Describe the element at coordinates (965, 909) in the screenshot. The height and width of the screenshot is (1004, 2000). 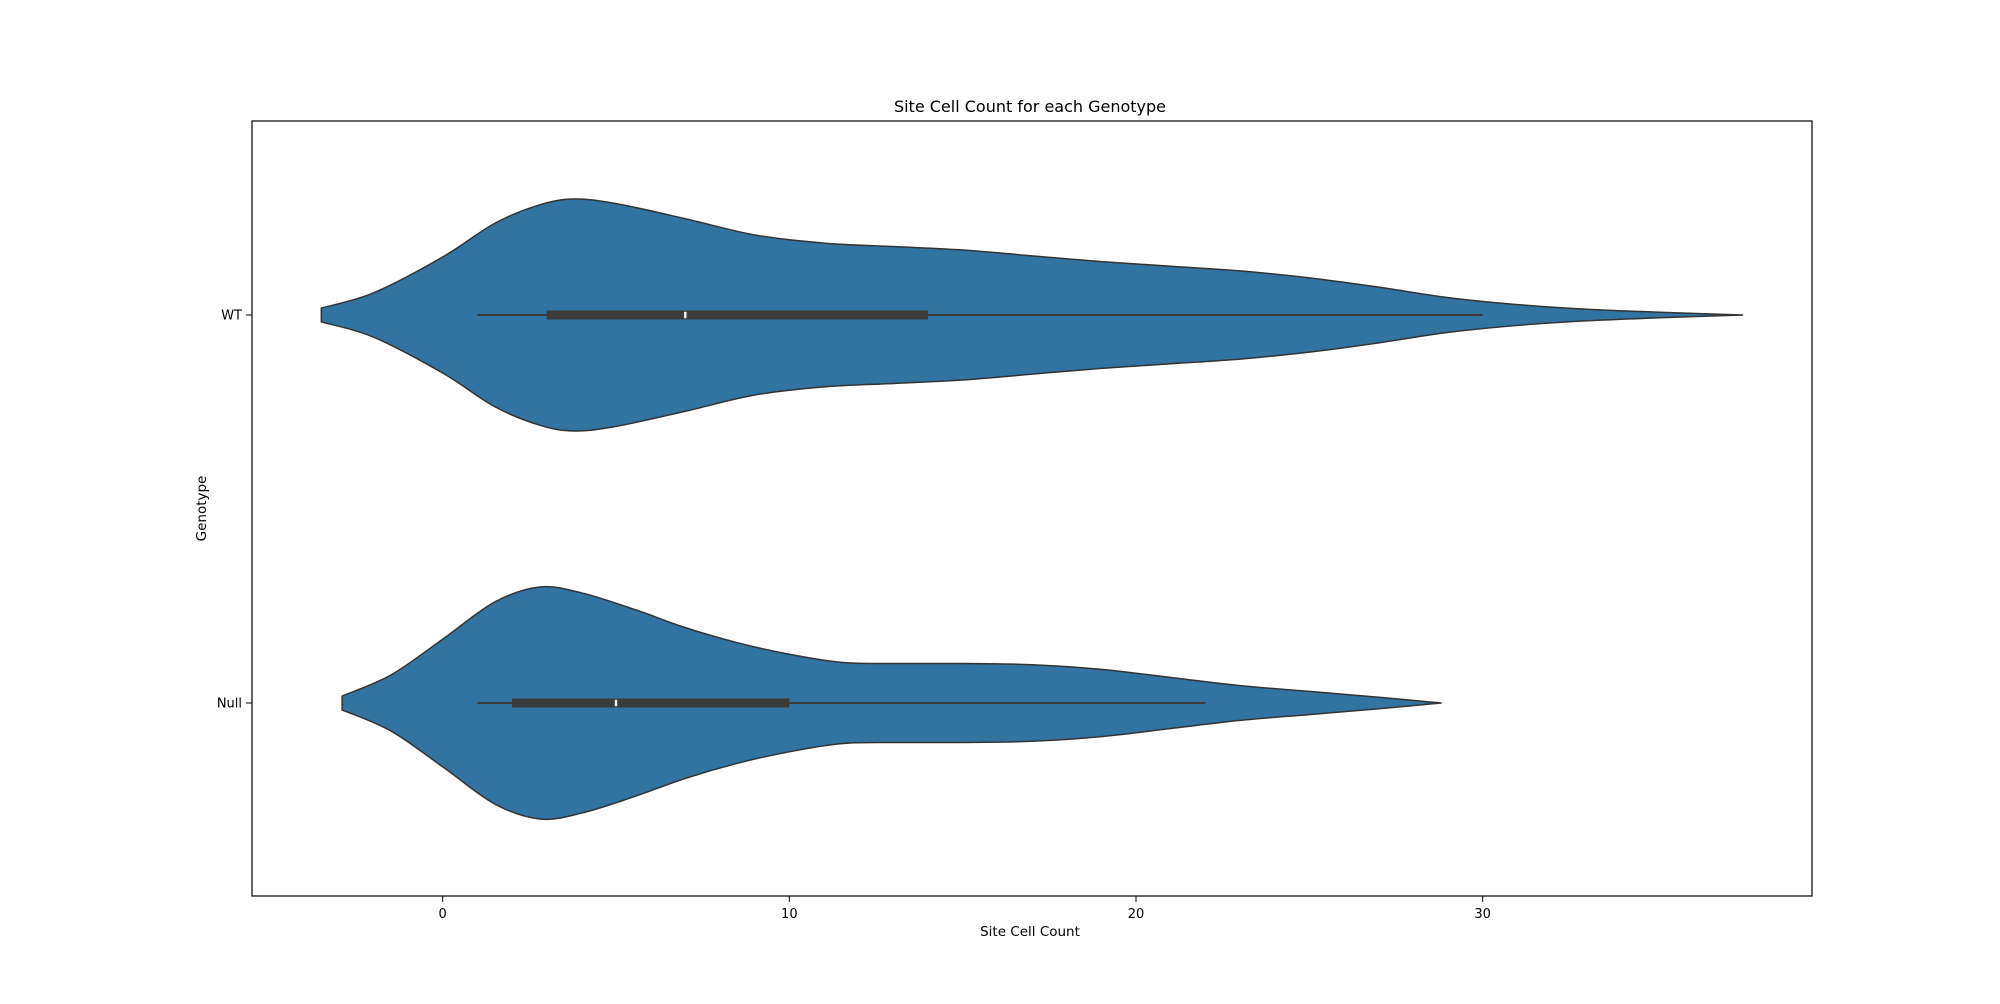
I see `x-axis-ticks: 0 10 20 30` at that location.